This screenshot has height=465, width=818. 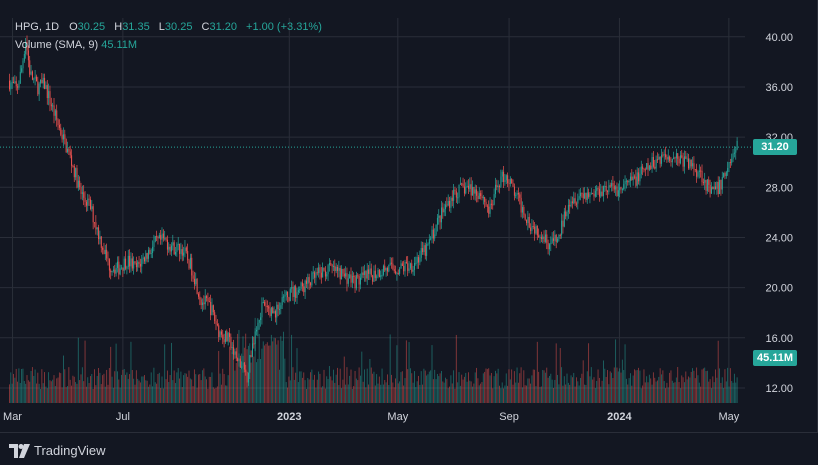 What do you see at coordinates (779, 188) in the screenshot?
I see `y-tick-label: 28.00` at bounding box center [779, 188].